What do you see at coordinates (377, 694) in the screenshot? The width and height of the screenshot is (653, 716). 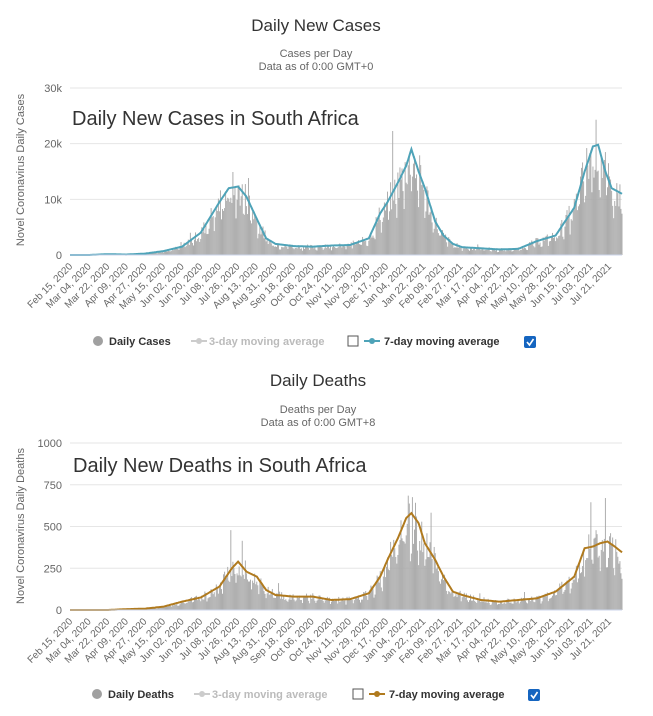 I see `seven-day-dot-icon` at bounding box center [377, 694].